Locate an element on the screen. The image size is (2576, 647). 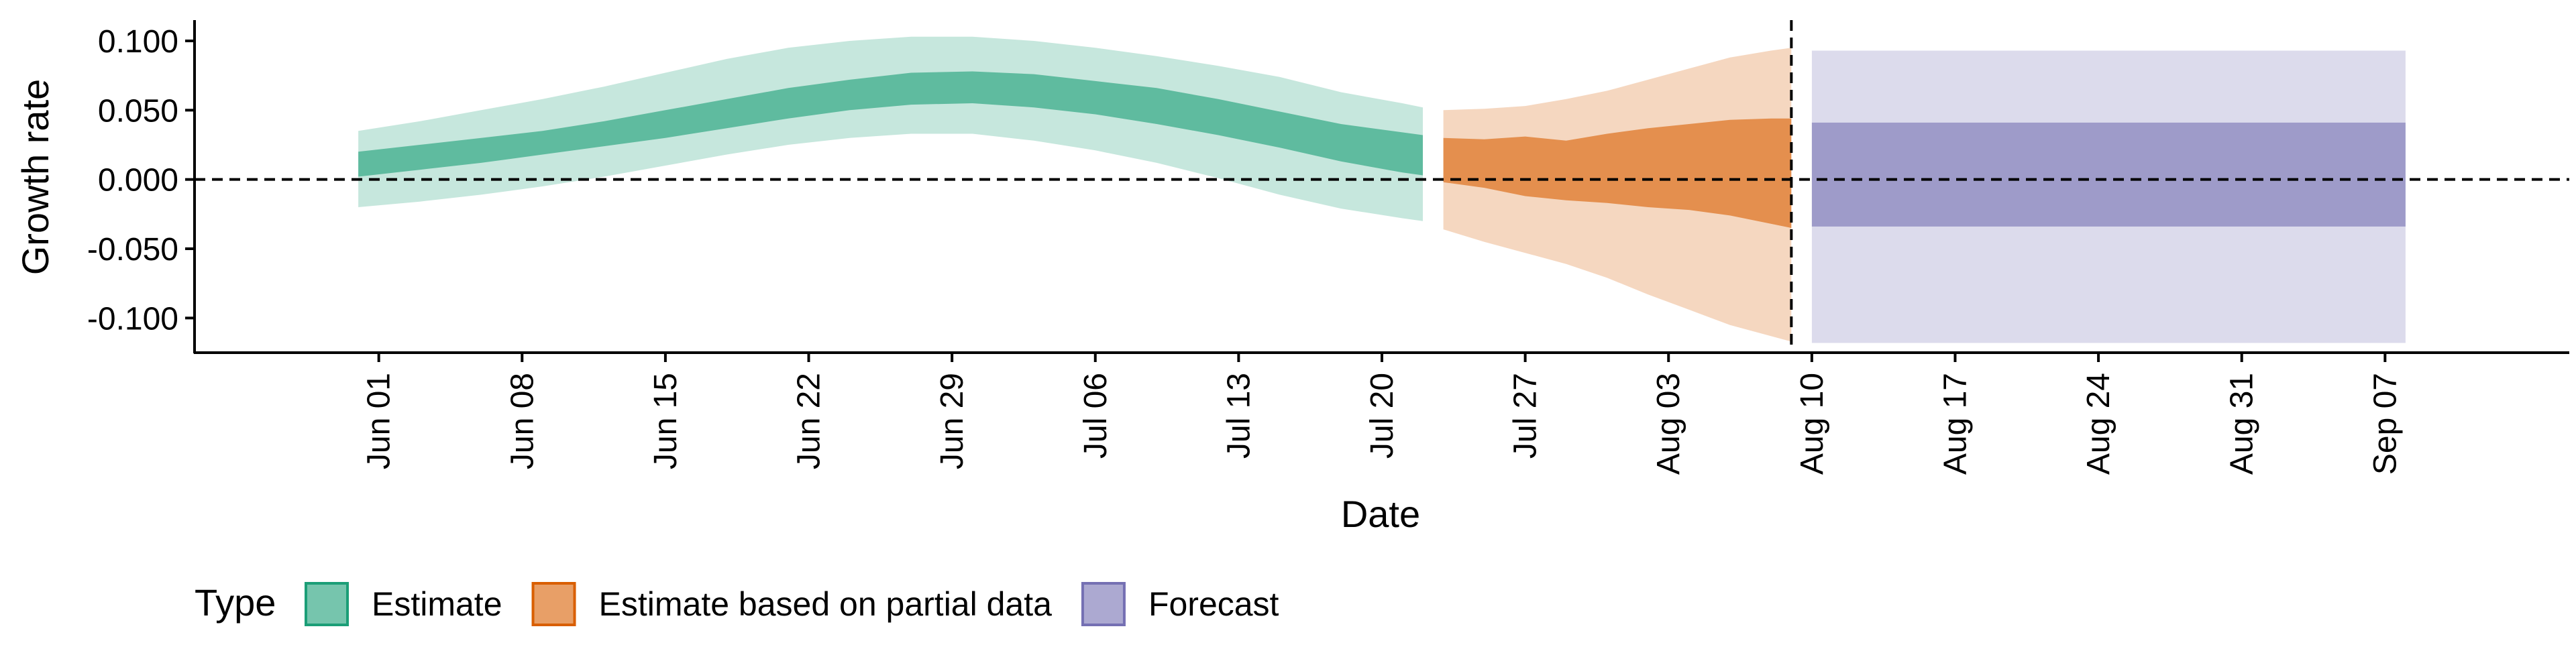
x-tick-label: Jun 29 is located at coordinates (952, 421).